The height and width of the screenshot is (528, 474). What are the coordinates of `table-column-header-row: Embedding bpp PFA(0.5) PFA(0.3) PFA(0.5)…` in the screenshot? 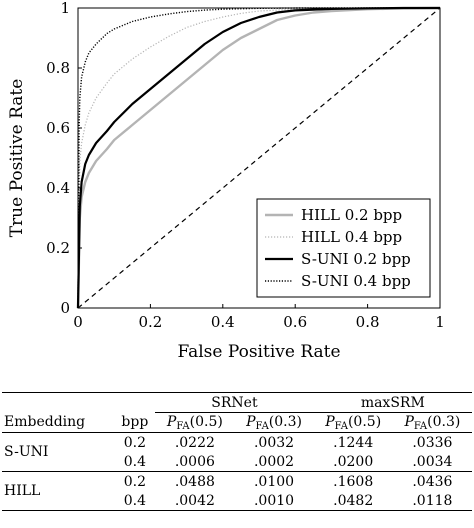 It's located at (237, 422).